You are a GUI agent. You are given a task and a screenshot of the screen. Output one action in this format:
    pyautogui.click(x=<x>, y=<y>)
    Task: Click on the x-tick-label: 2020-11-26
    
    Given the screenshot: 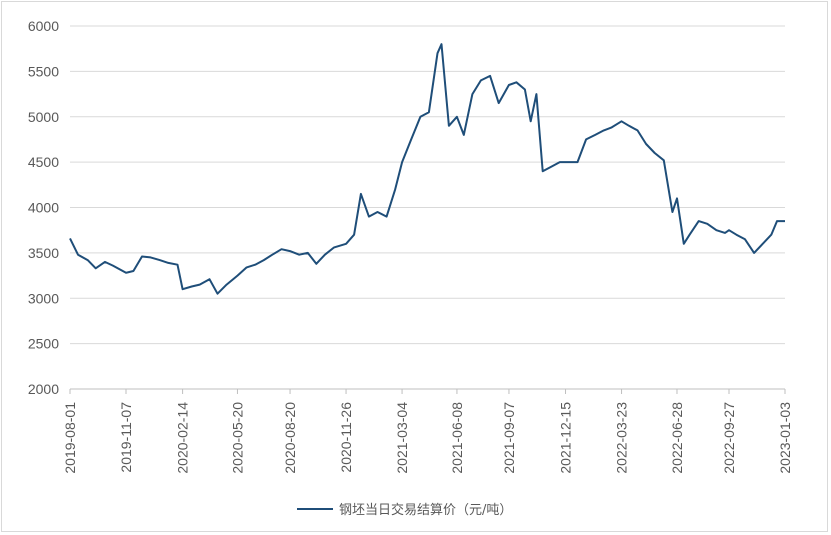 What is the action you would take?
    pyautogui.click(x=346, y=437)
    